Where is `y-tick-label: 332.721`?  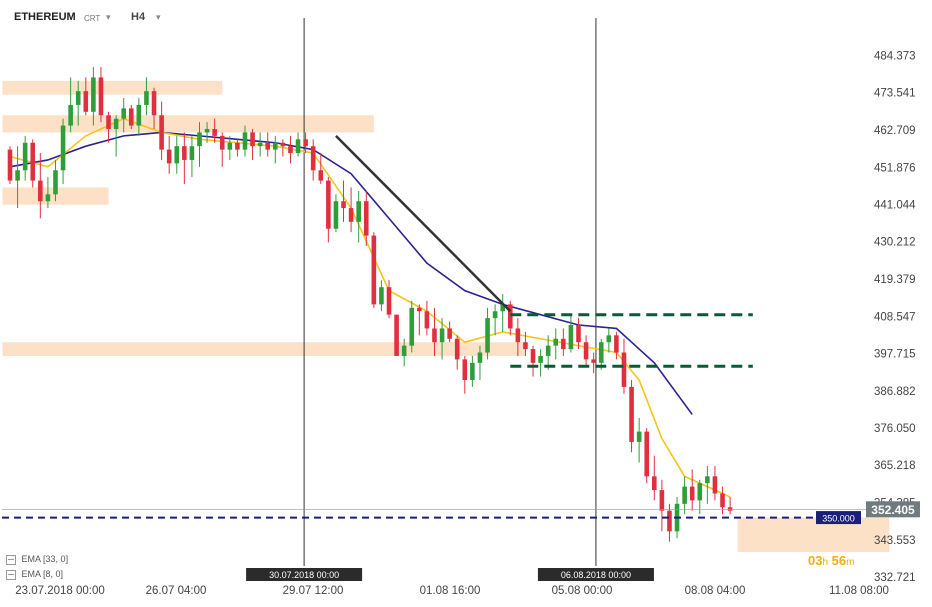 y-tick-label: 332.721 is located at coordinates (895, 578).